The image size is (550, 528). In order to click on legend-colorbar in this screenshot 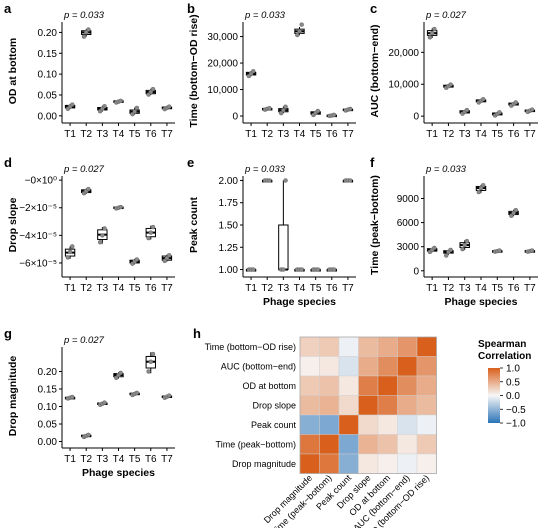, I will do `click(494, 395)`.